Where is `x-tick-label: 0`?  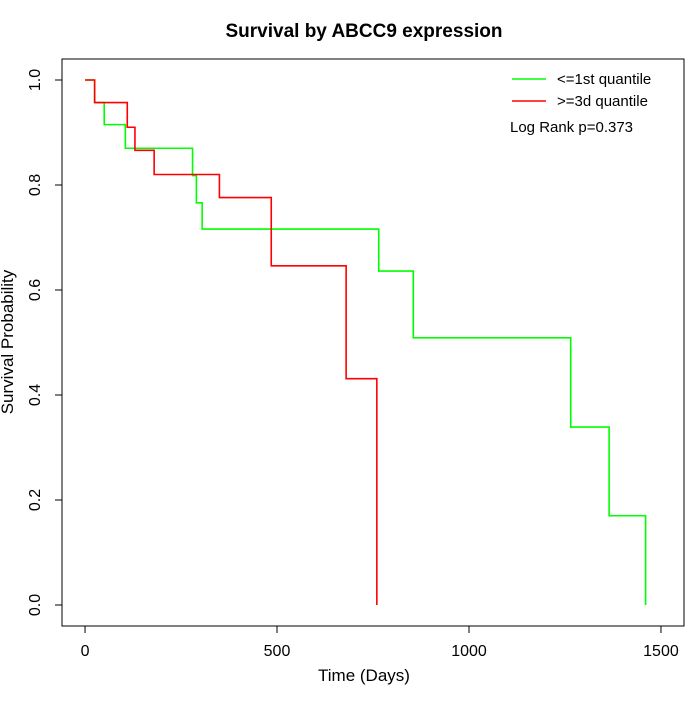
x-tick-label: 0 is located at coordinates (85, 651).